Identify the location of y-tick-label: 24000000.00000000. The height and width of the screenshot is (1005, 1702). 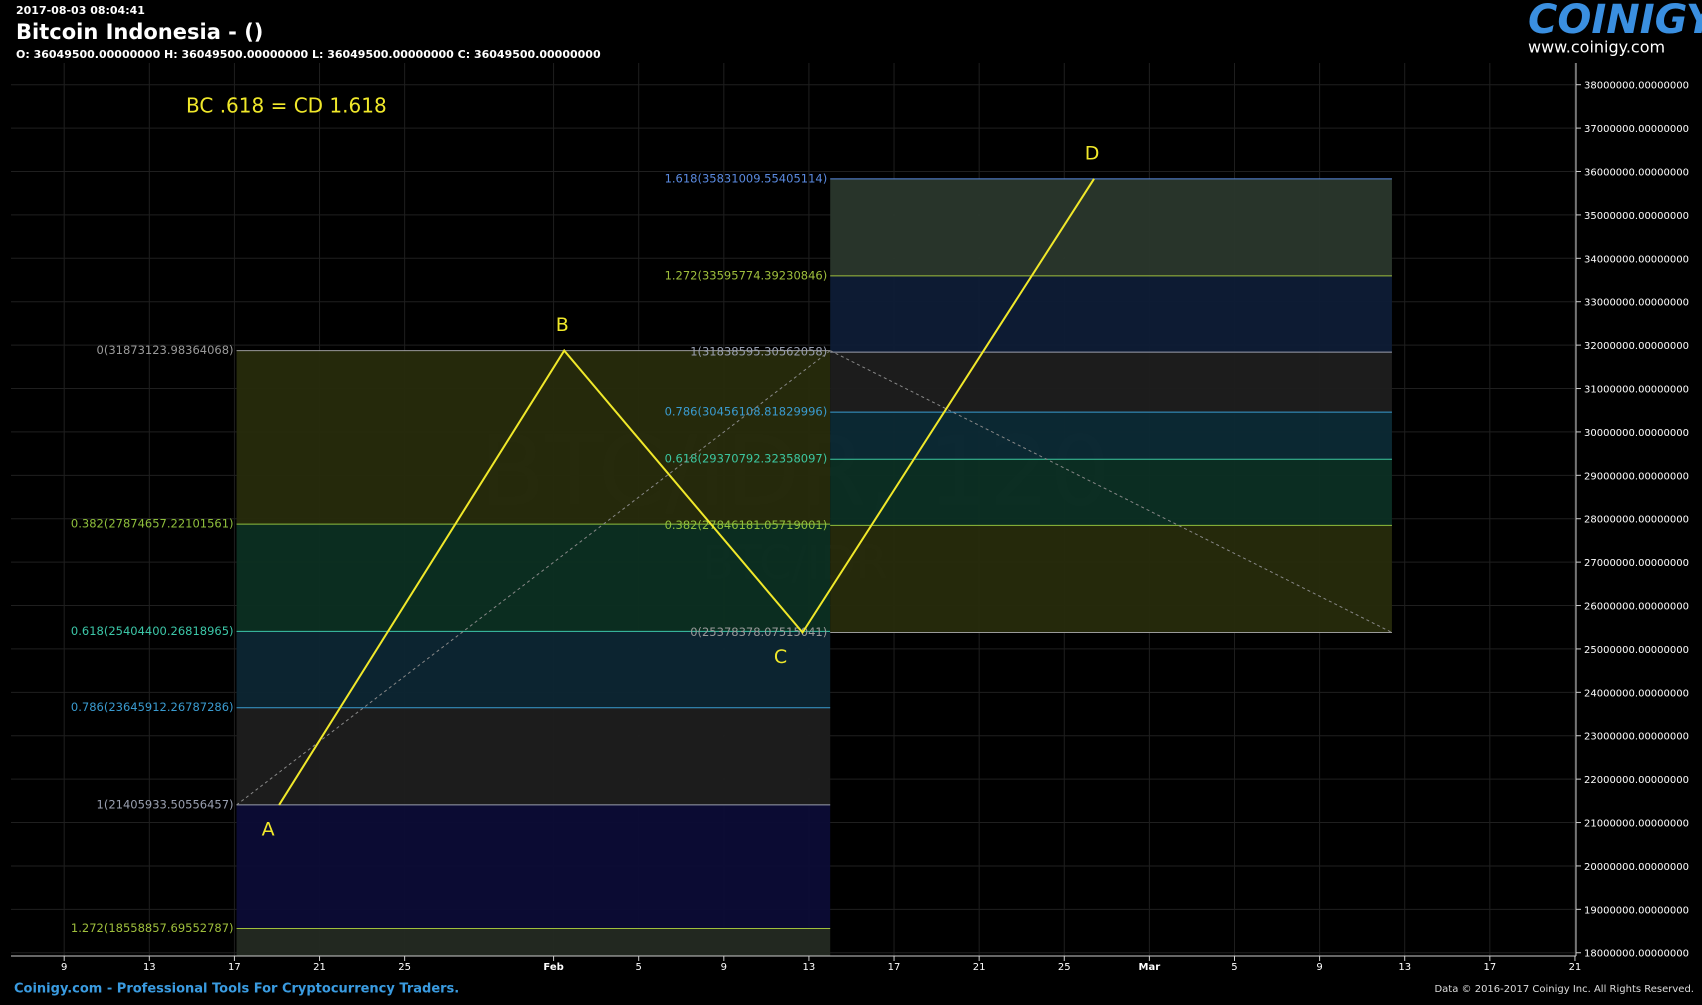
(1636, 693).